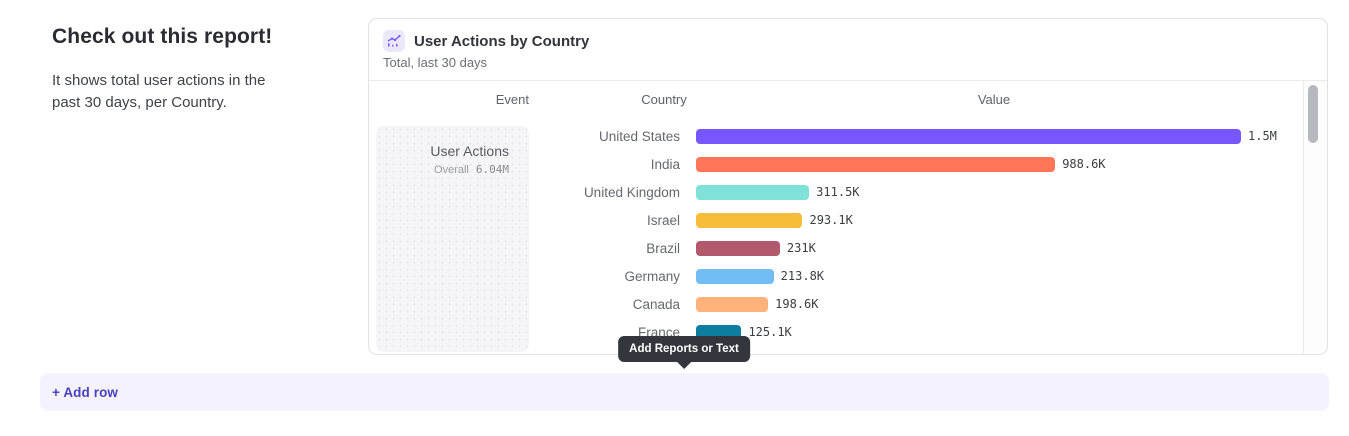  Describe the element at coordinates (836, 276) in the screenshot. I see `chart-row: Germany 213.8K` at that location.